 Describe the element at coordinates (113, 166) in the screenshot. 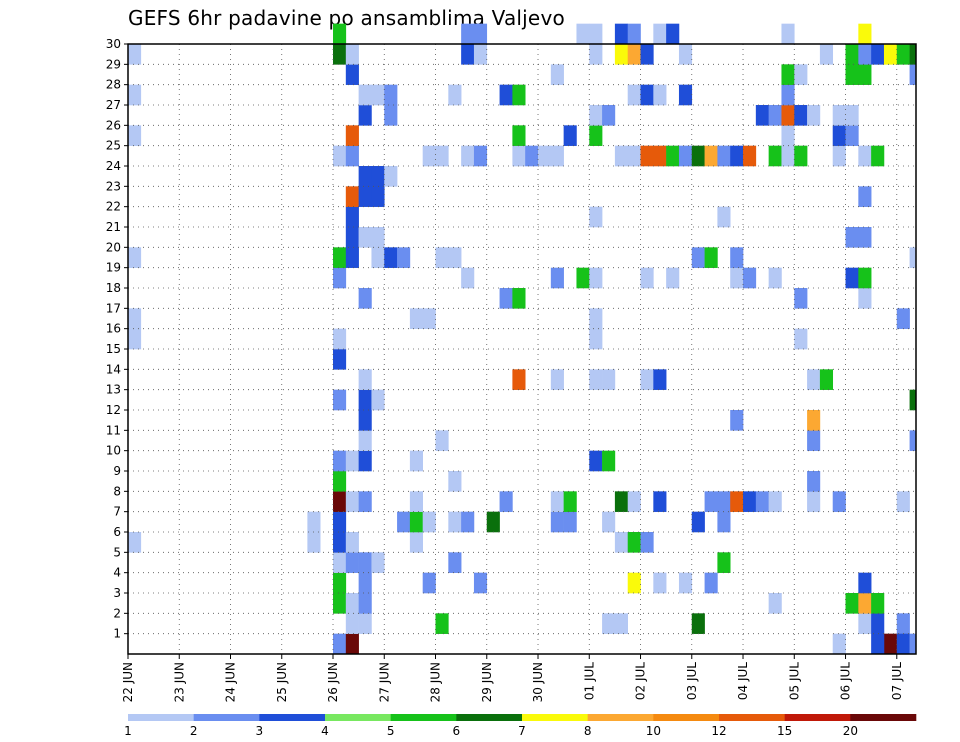

I see `y-tick-label: 24` at that location.